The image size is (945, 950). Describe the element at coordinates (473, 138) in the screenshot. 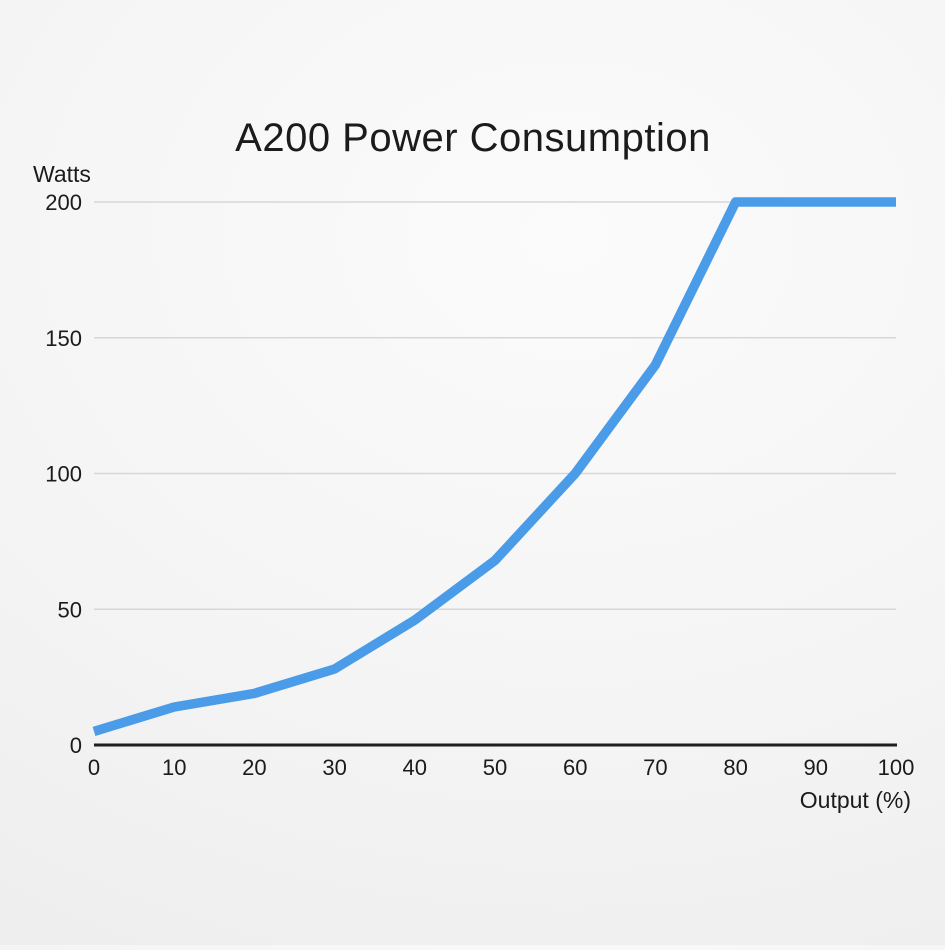

I see `chart-title: A200 Power Consumption` at that location.